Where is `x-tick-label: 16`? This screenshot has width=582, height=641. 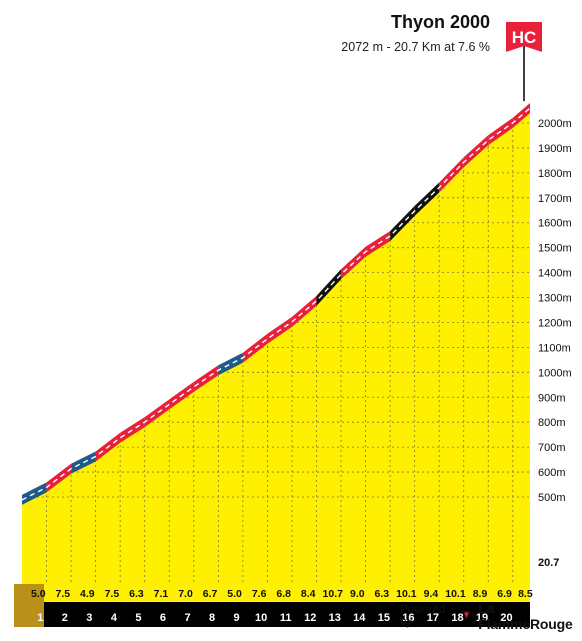
x-tick-label: 16 is located at coordinates (408, 618).